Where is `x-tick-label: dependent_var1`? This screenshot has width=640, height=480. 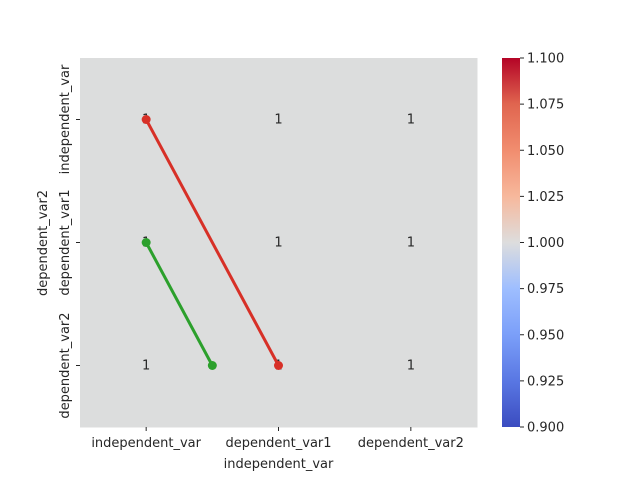
x-tick-label: dependent_var1 is located at coordinates (278, 443).